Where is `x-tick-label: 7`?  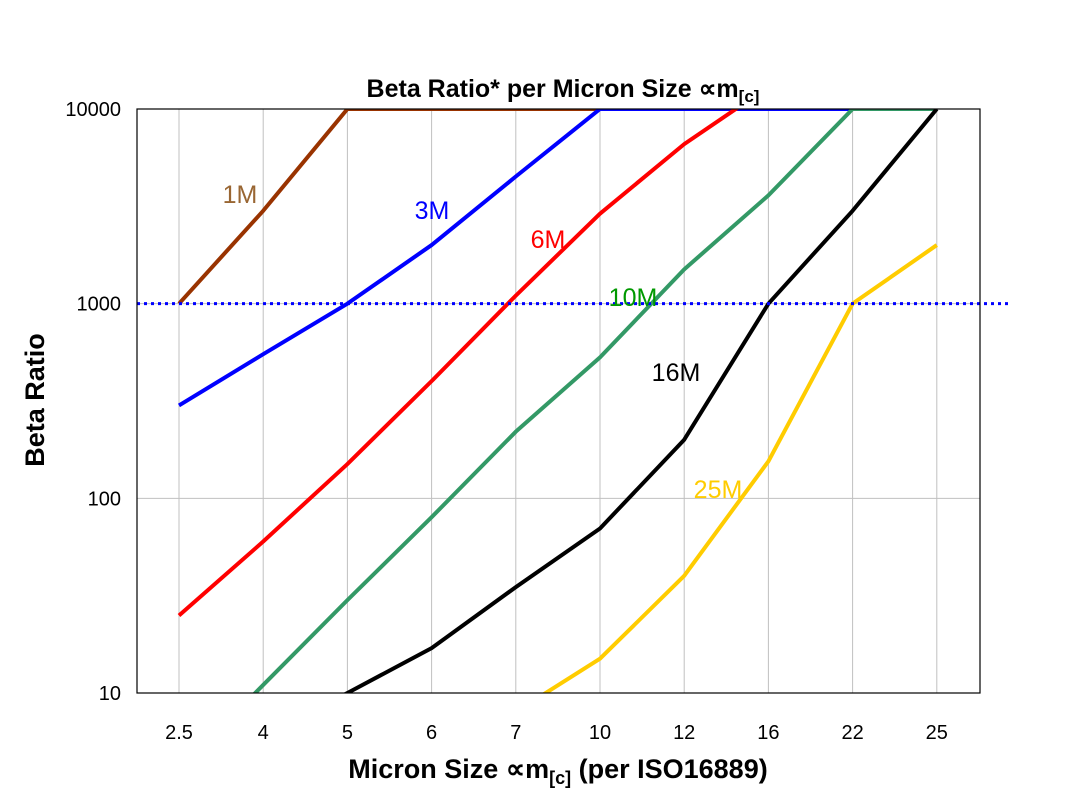
x-tick-label: 7 is located at coordinates (515, 733).